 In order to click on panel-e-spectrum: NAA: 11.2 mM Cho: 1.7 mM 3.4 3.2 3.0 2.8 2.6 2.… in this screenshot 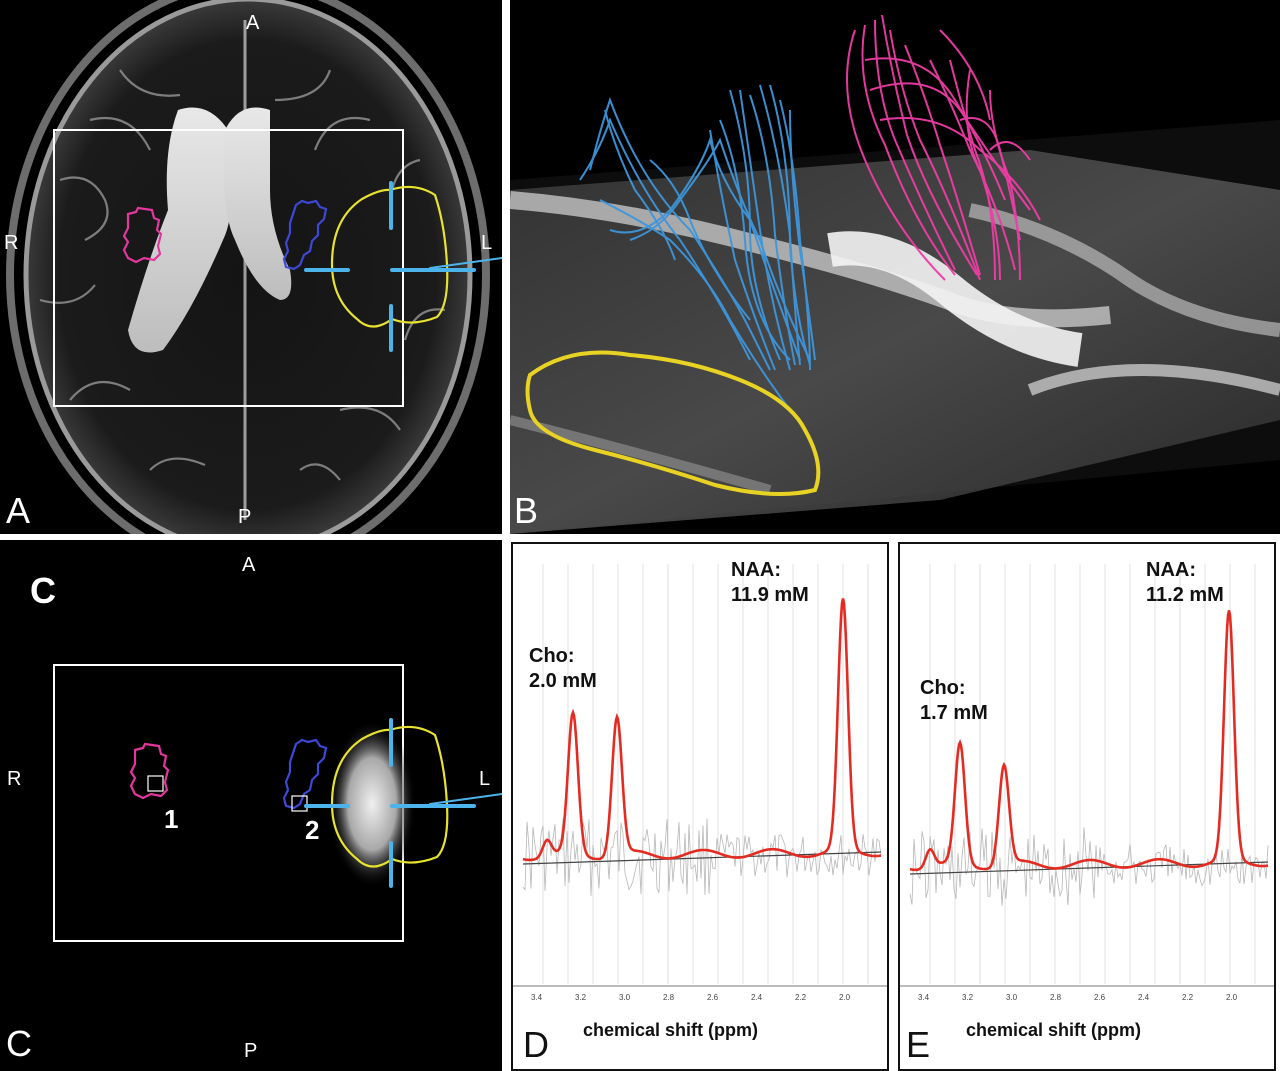, I will do `click(1087, 806)`.